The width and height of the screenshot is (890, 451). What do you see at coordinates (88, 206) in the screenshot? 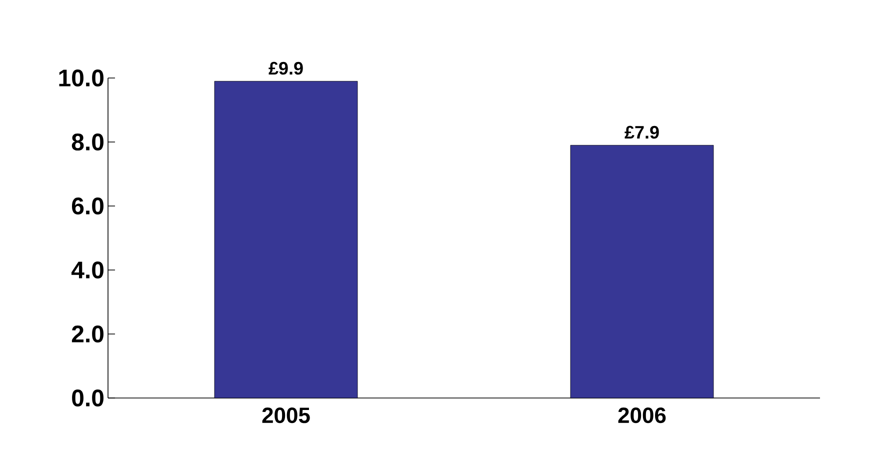
I see `y-tick-label: 6.0` at bounding box center [88, 206].